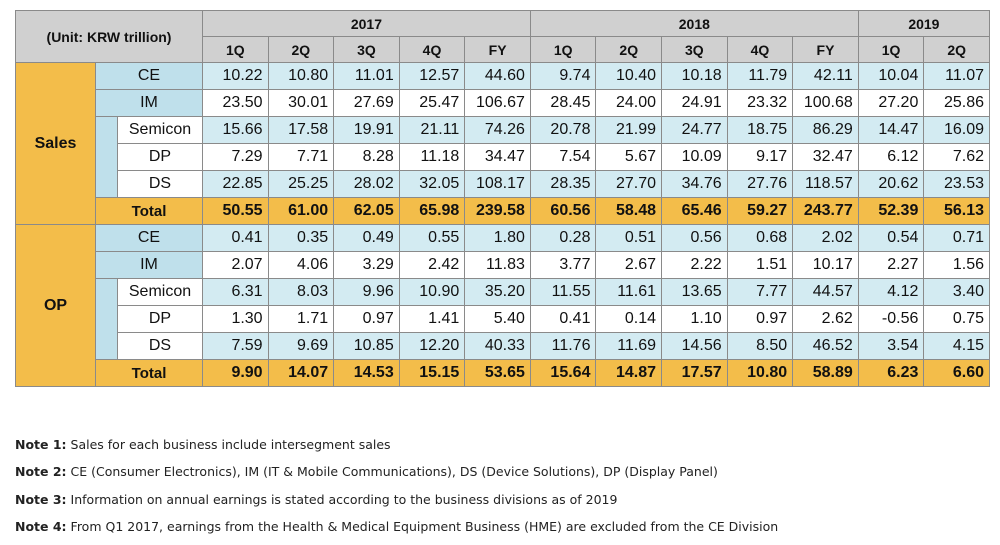  I want to click on note-label: Note 2:, so click(41, 472).